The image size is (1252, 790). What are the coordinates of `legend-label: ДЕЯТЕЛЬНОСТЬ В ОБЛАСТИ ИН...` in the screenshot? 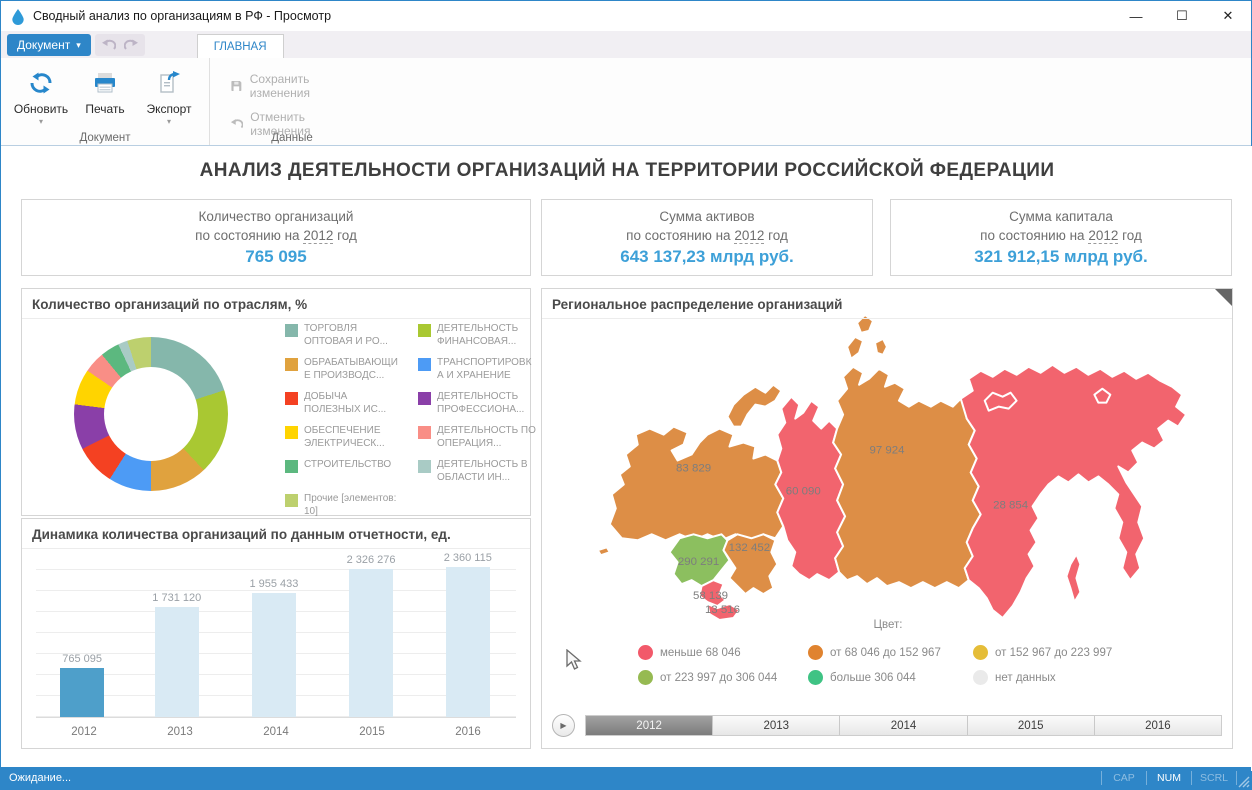 It's located at (482, 471).